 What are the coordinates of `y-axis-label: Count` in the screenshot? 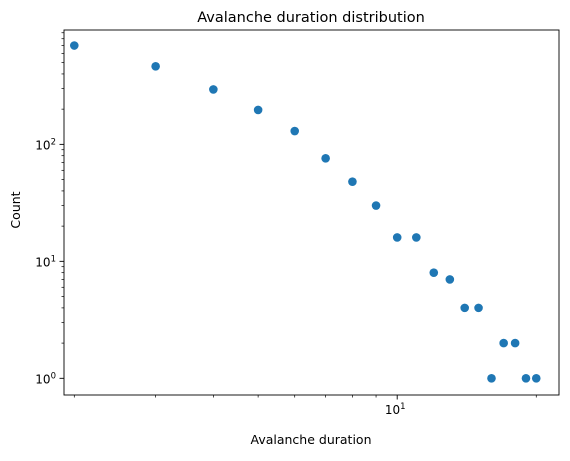 It's located at (15, 209).